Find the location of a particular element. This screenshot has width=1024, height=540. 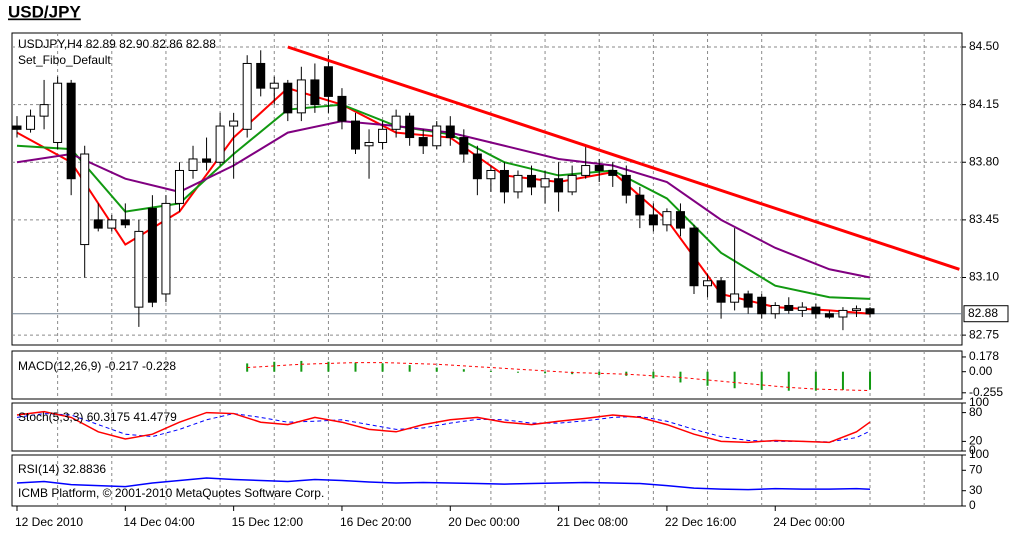

x-tick-label: 15 Dec 12:00 is located at coordinates (268, 522).